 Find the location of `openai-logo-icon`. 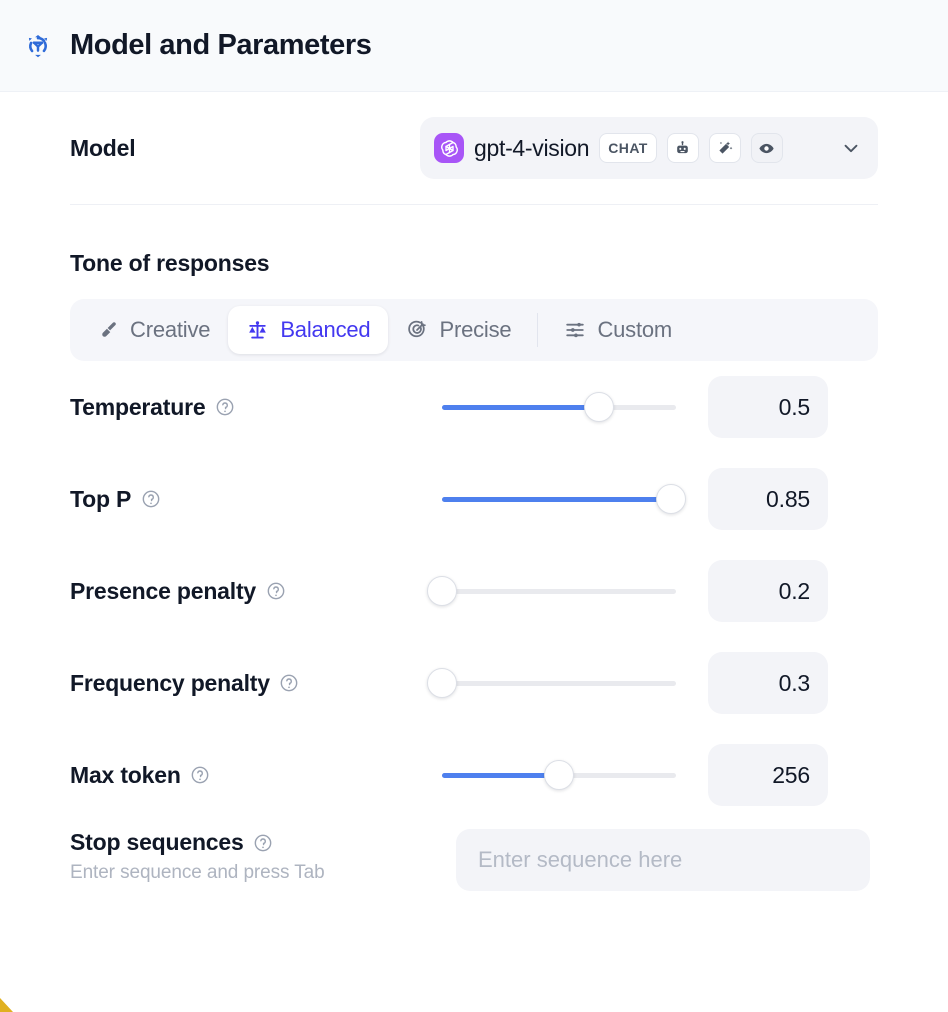

openai-logo-icon is located at coordinates (449, 148).